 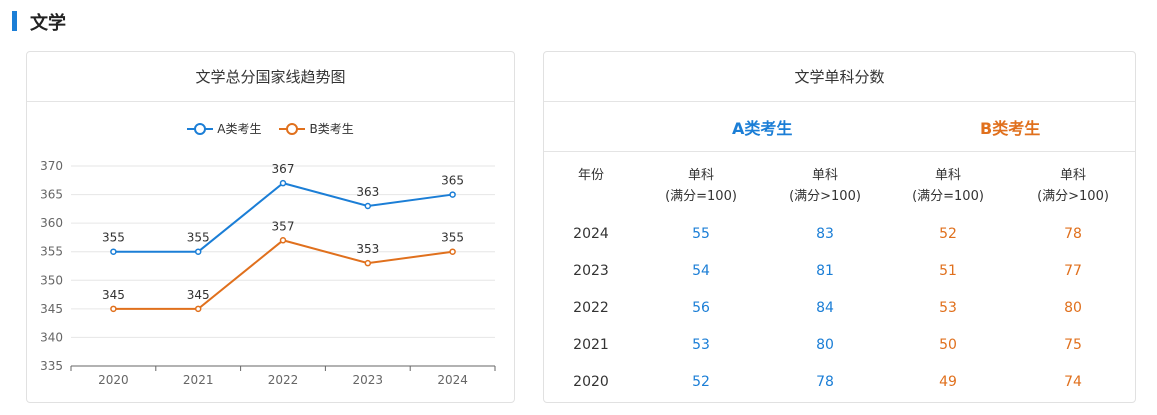 I want to click on score-cell: 75, so click(x=1073, y=345).